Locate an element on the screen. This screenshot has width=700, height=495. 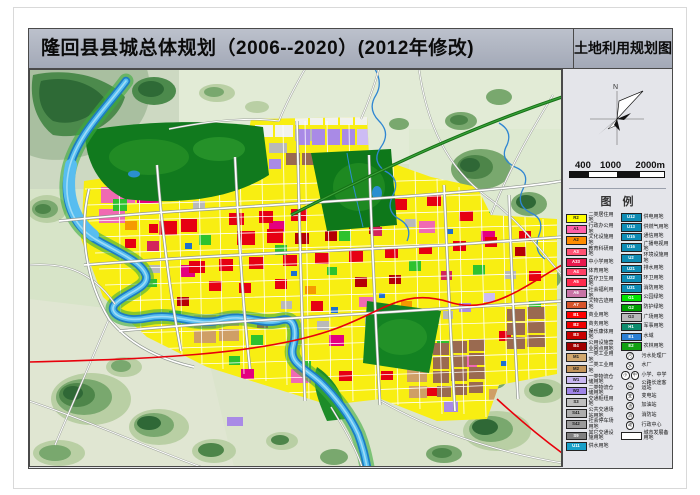
legend-label: 二类物流仓储用地 is located at coordinates (601, 390).